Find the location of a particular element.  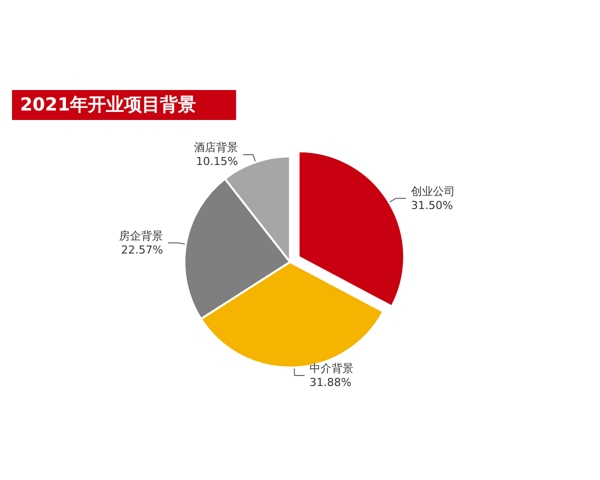

data-label: 22.57% is located at coordinates (142, 249).